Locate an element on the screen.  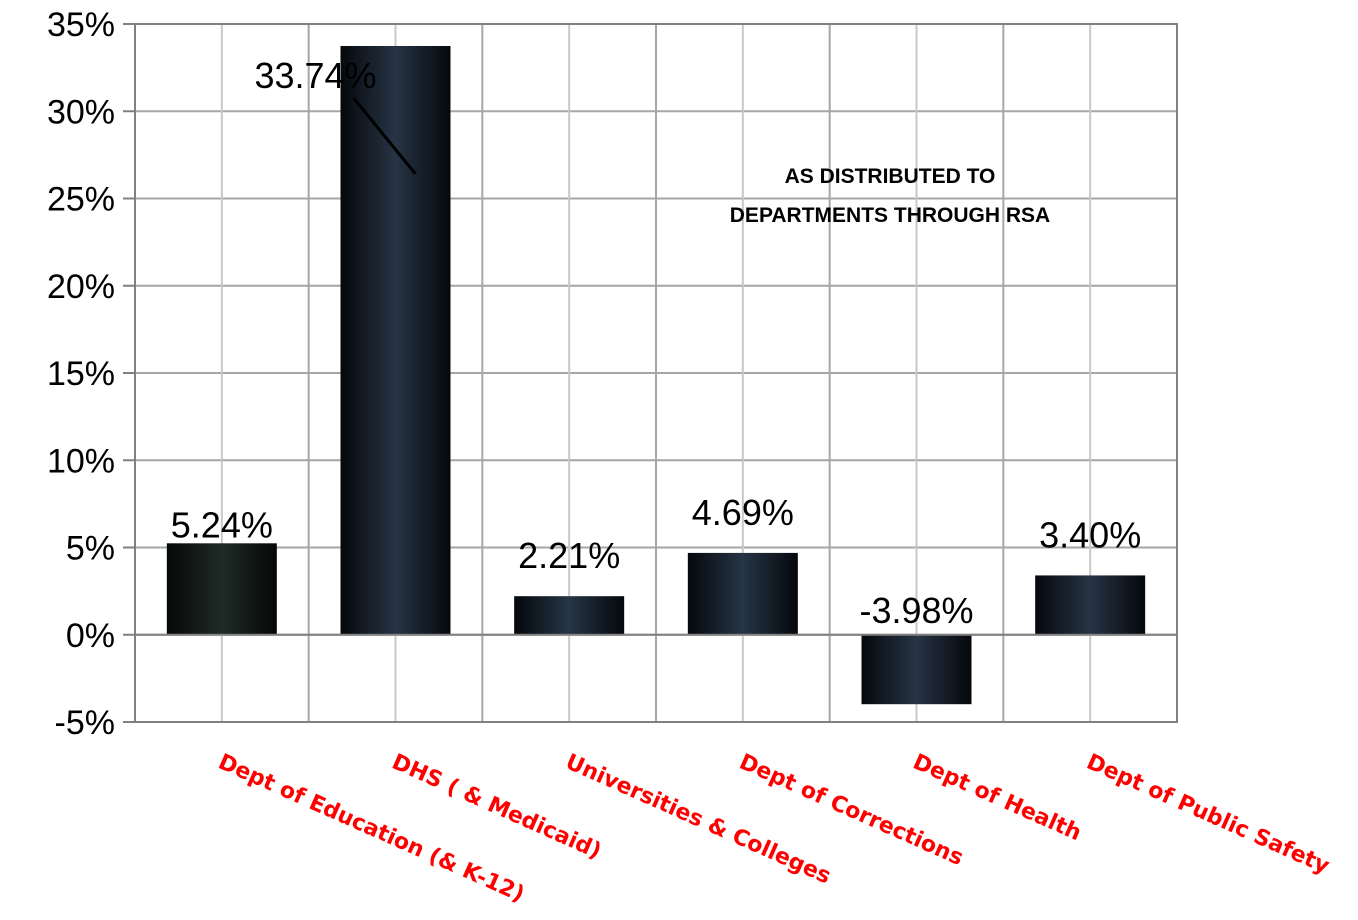
y-tick-labels: -5% 0% 5% 10% 15% 20% 25% 30% 35% is located at coordinates (81, 374).